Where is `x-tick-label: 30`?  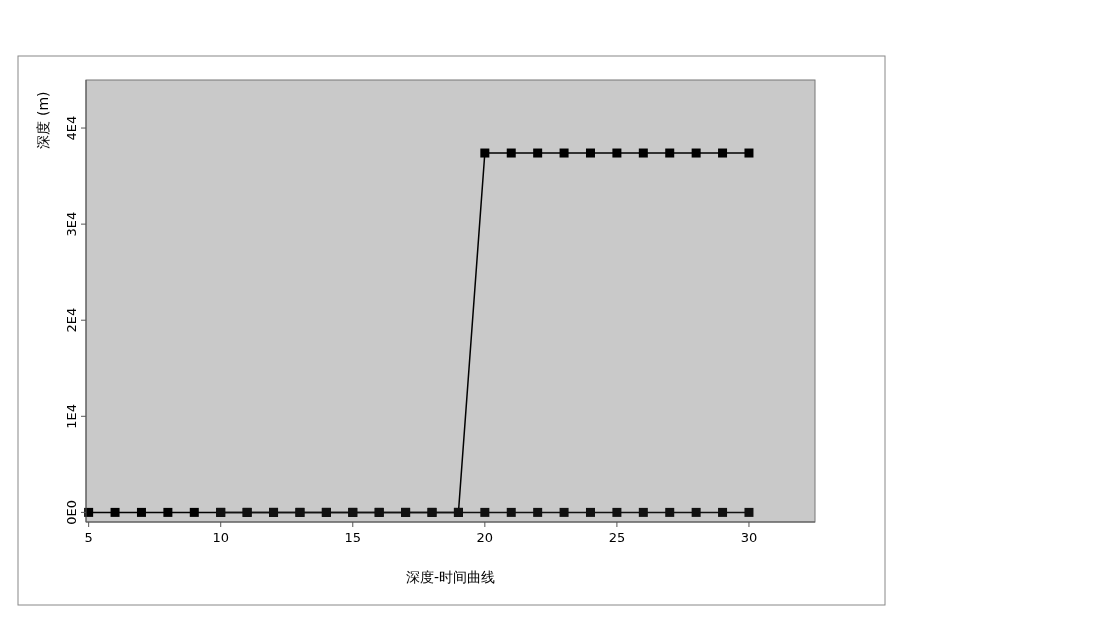 x-tick-label: 30 is located at coordinates (749, 537).